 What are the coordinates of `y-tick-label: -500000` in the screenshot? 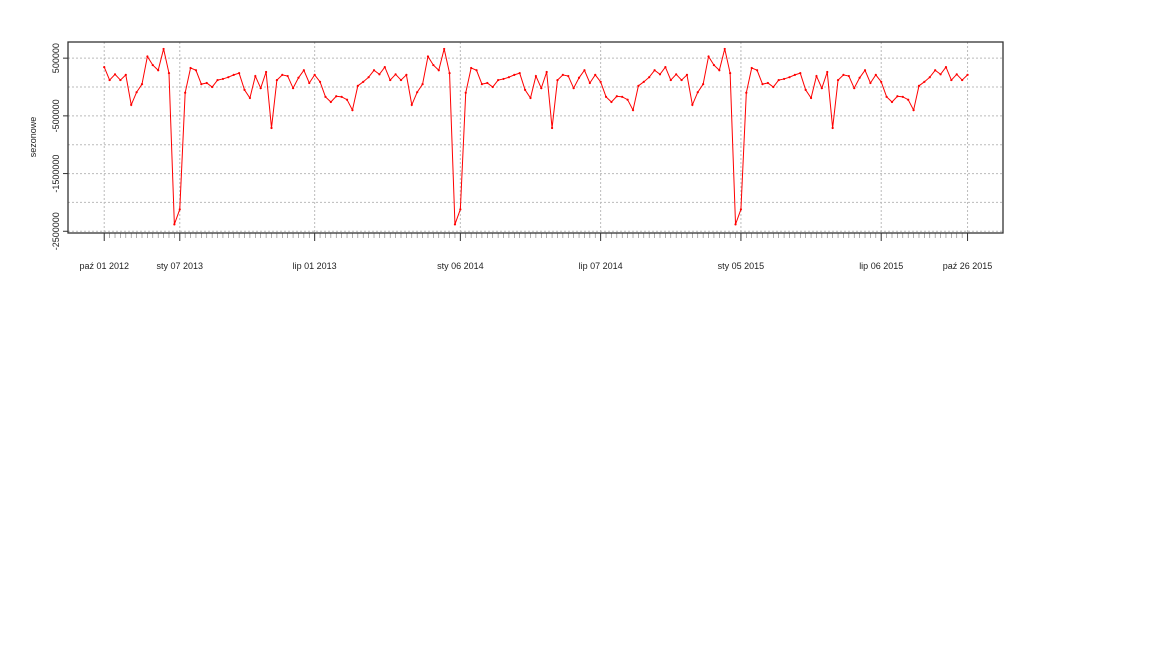 It's located at (56, 115).